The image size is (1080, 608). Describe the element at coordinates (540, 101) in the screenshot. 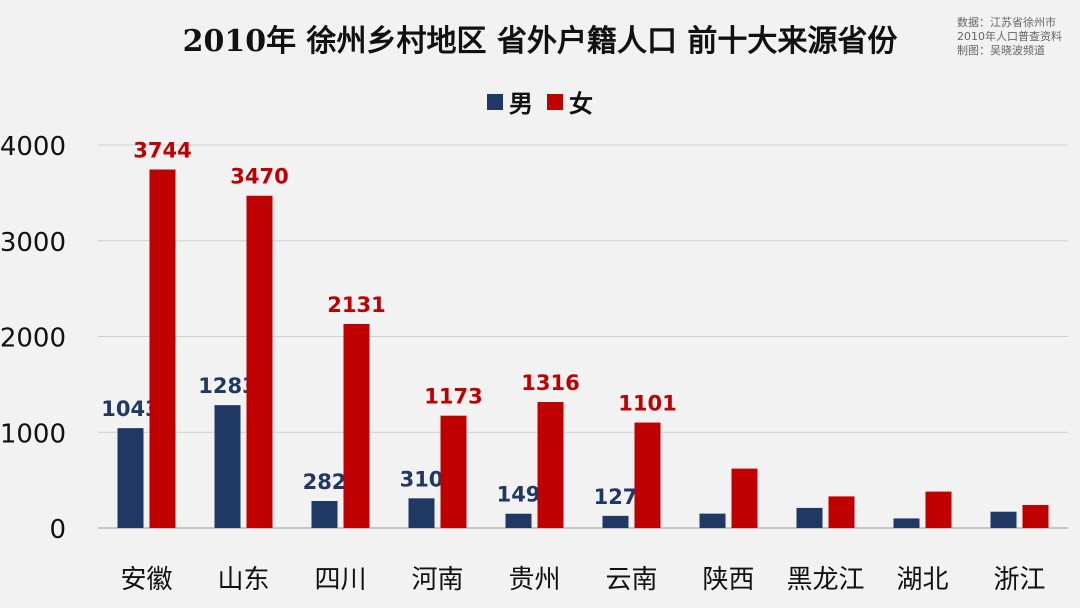

I see `legend: 男 女` at that location.